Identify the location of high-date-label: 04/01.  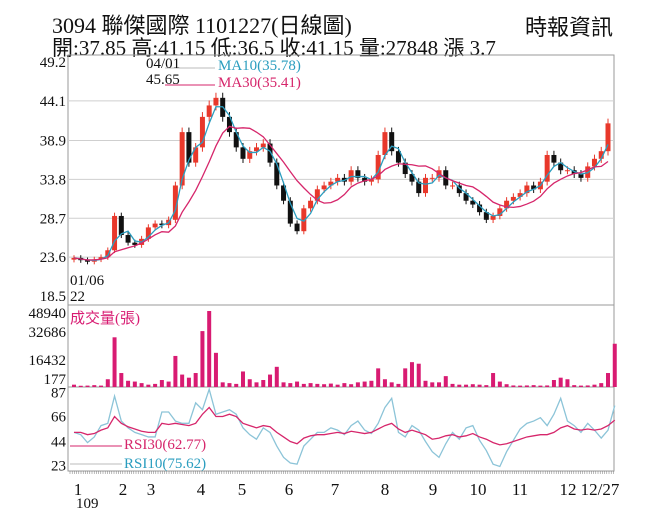
(163, 64).